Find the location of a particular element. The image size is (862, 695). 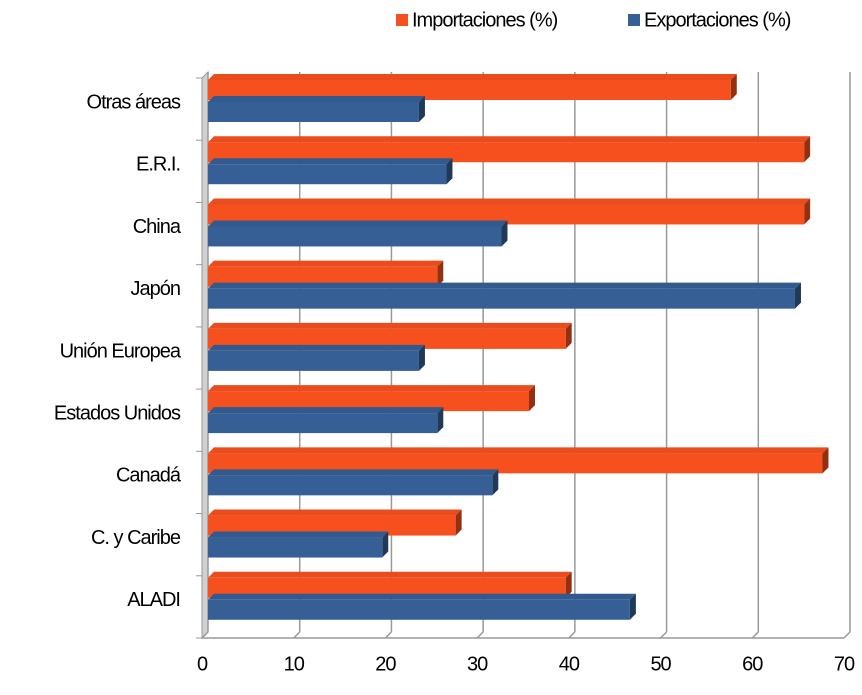

x-tick-label: 50 is located at coordinates (660, 664).